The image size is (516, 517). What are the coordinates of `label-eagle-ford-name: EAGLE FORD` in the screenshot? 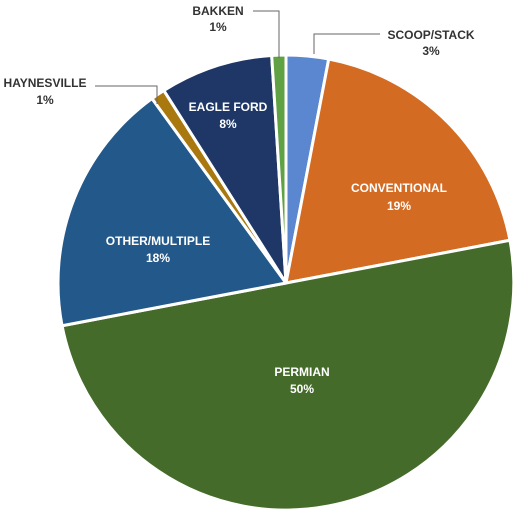 It's located at (228, 107).